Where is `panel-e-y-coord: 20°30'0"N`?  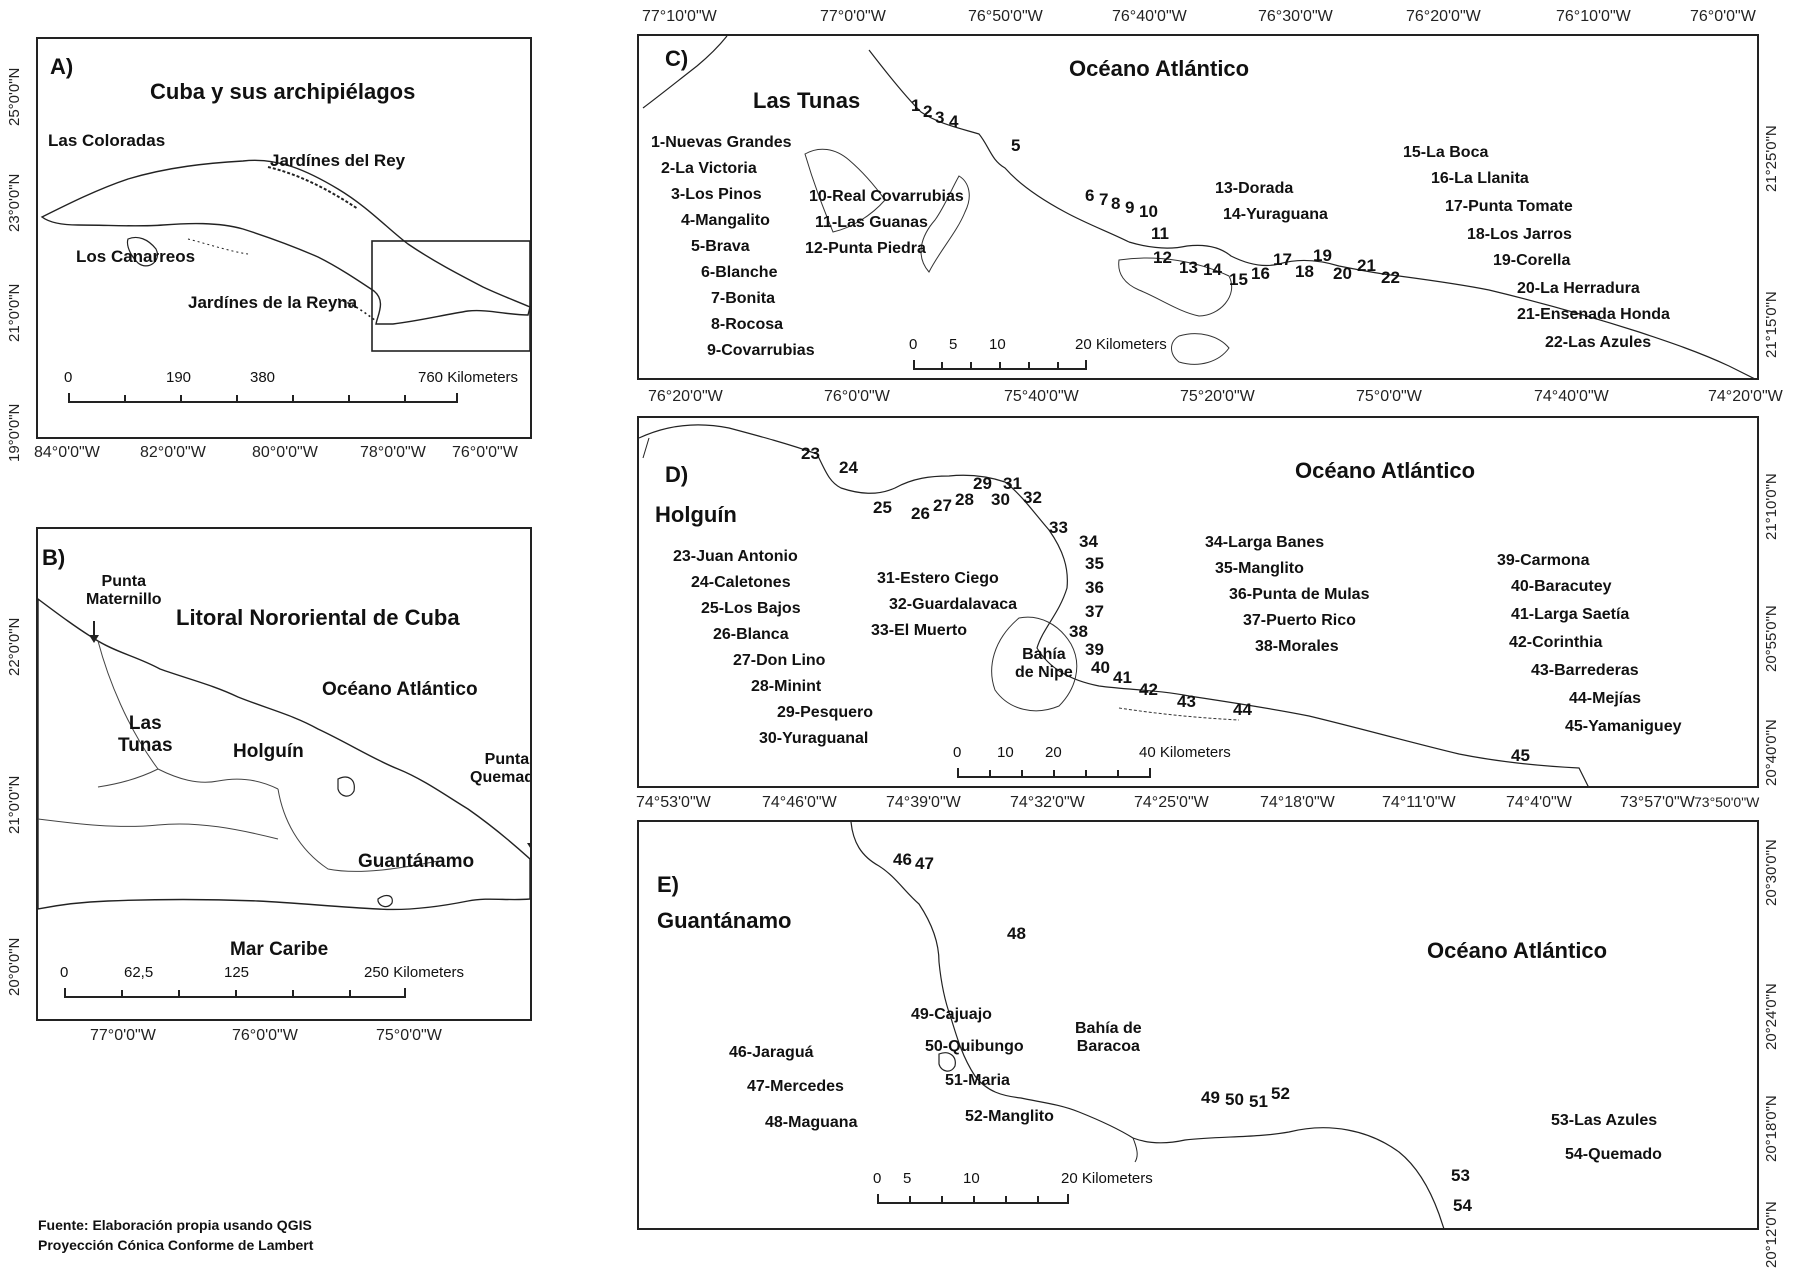
panel-e-y-coord: 20°30'0"N is located at coordinates (1771, 872).